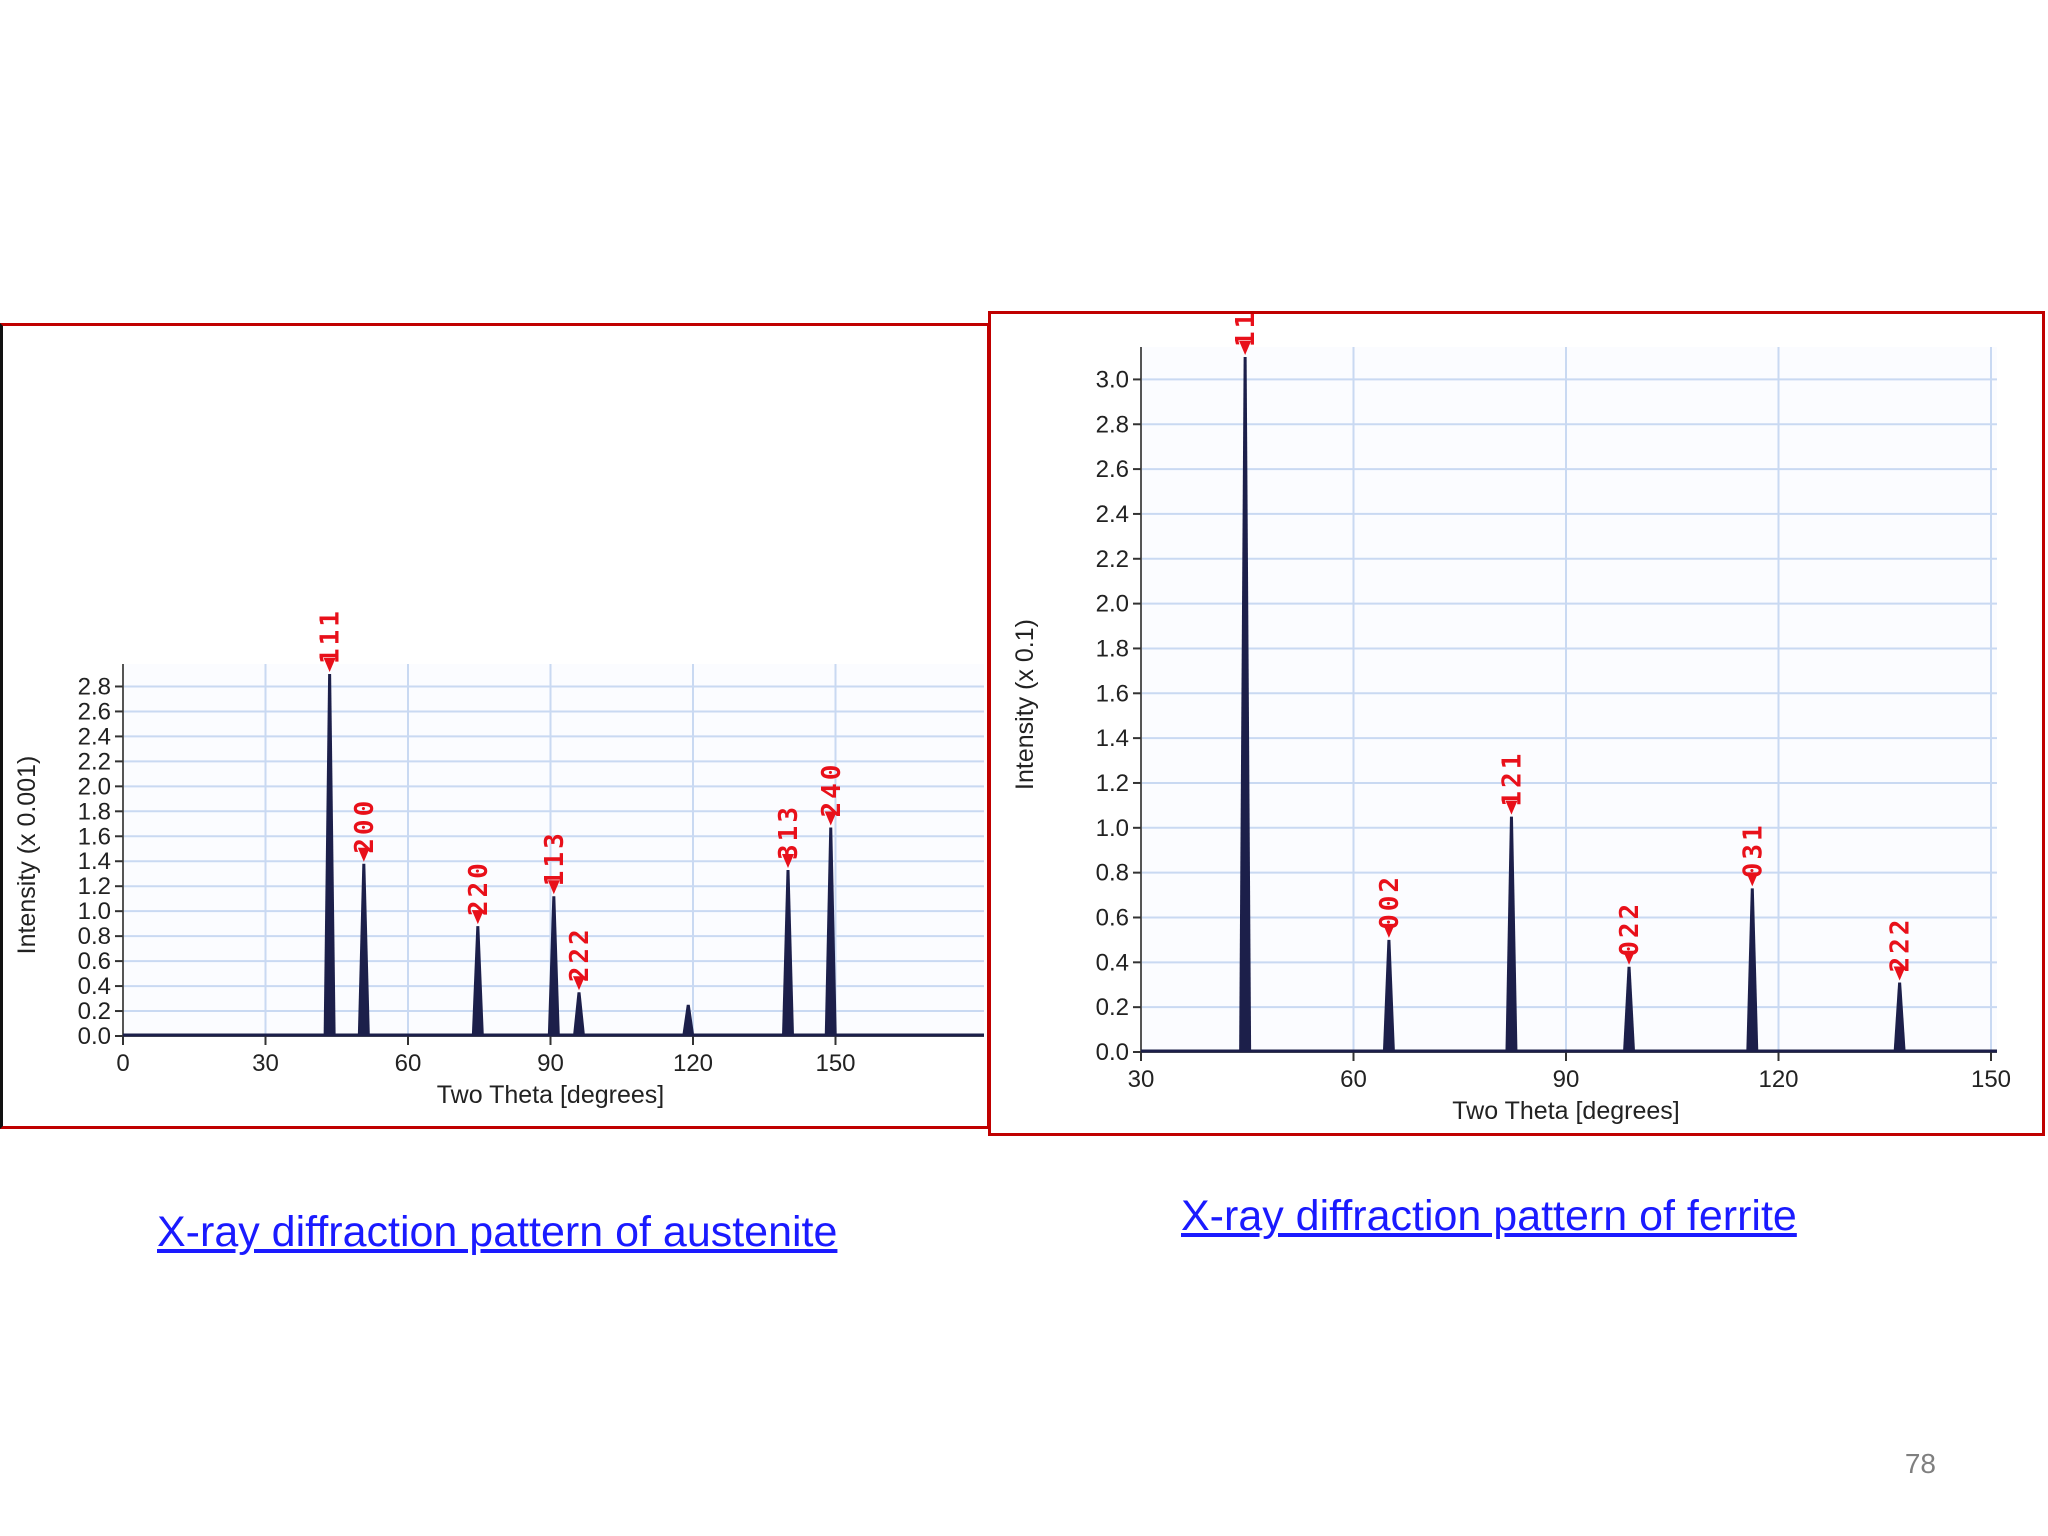 This screenshot has width=2048, height=1536. What do you see at coordinates (1112, 379) in the screenshot?
I see `y-tick-label: 3.0` at bounding box center [1112, 379].